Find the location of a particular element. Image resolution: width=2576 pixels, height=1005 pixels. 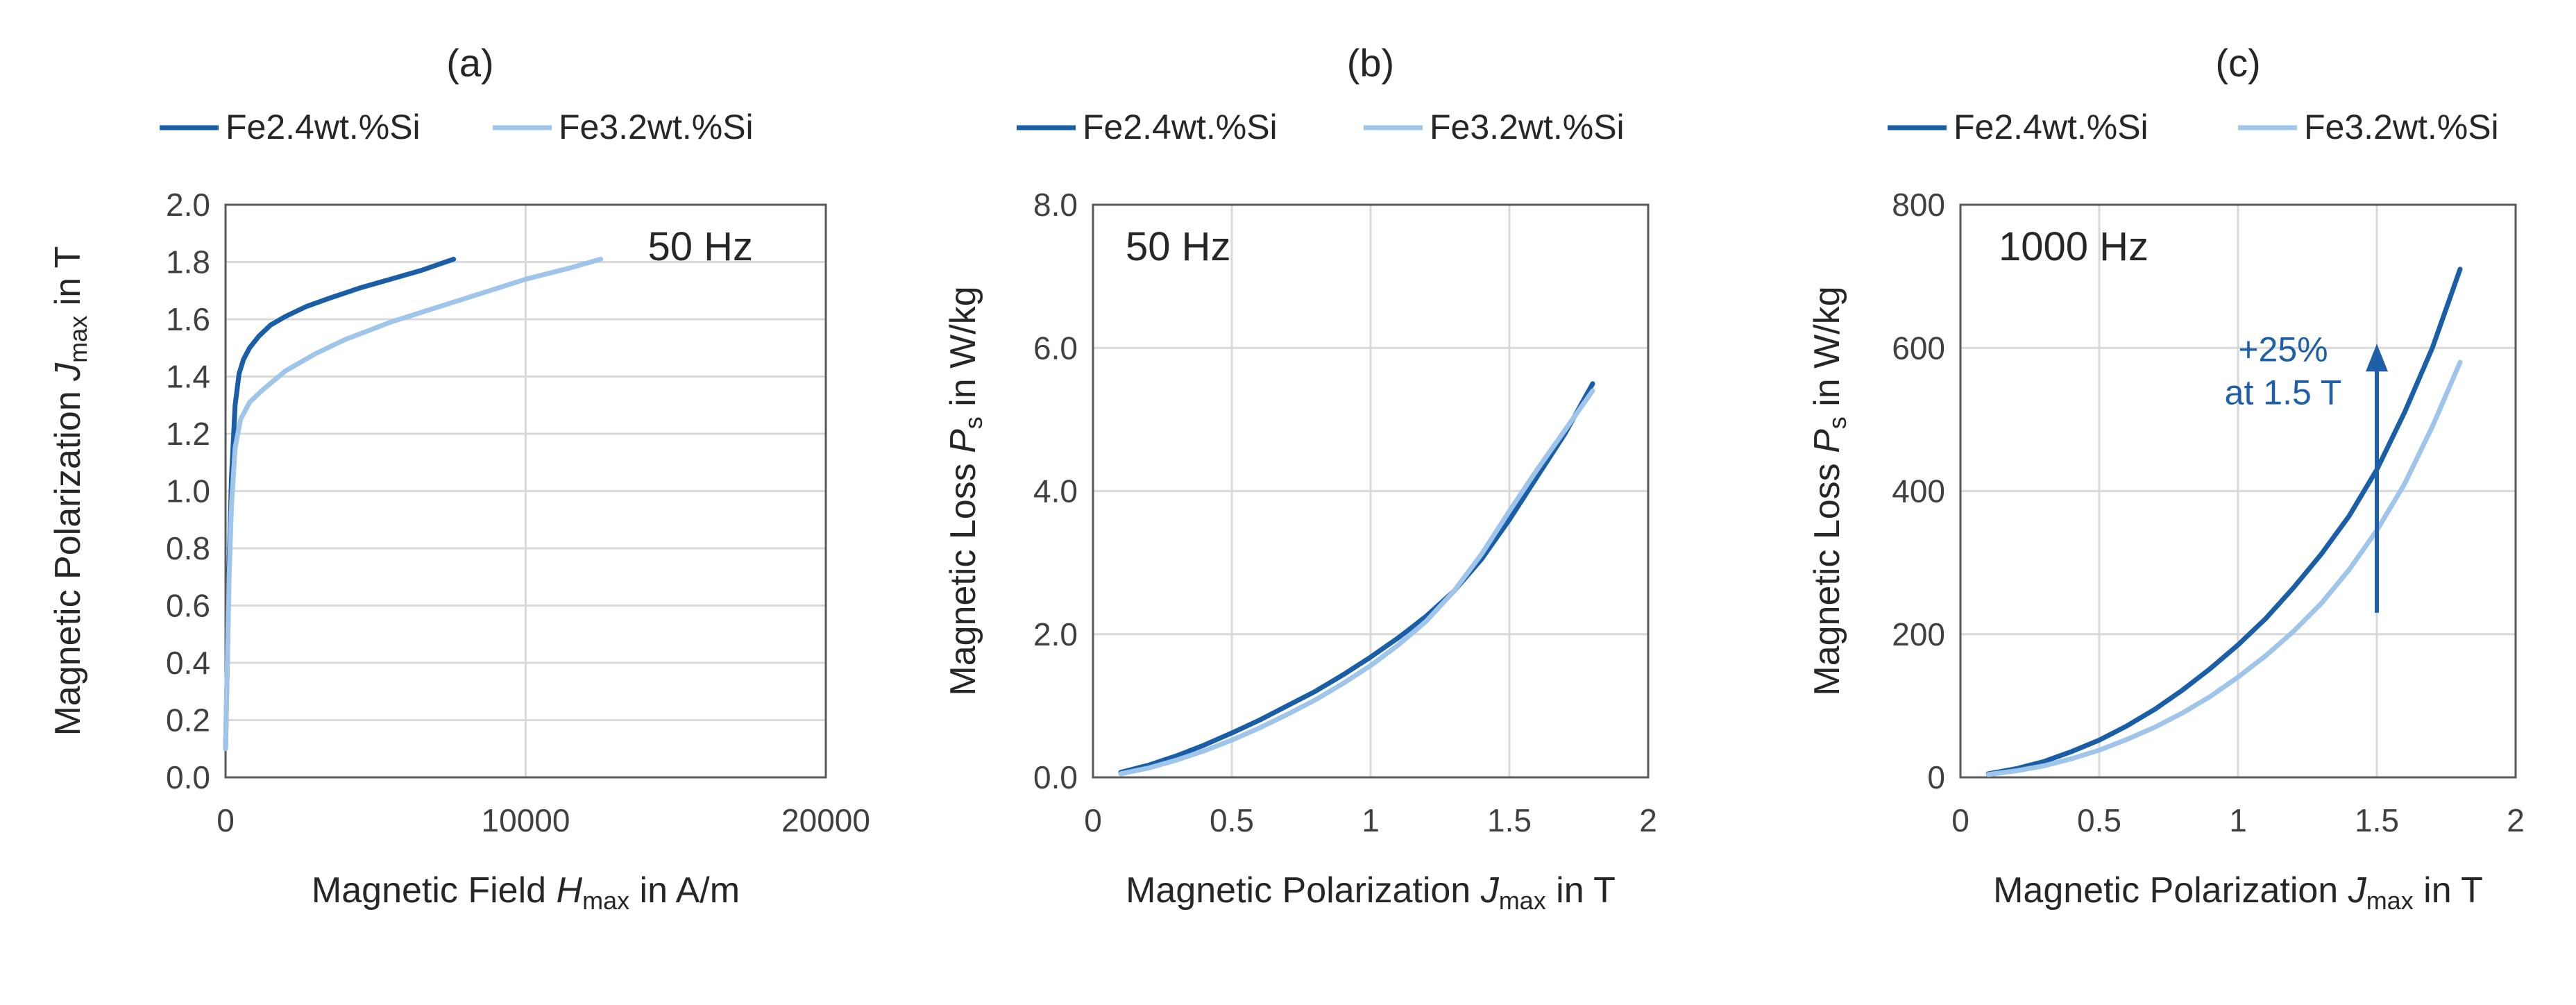

x-tick-label: 20000 is located at coordinates (826, 820).